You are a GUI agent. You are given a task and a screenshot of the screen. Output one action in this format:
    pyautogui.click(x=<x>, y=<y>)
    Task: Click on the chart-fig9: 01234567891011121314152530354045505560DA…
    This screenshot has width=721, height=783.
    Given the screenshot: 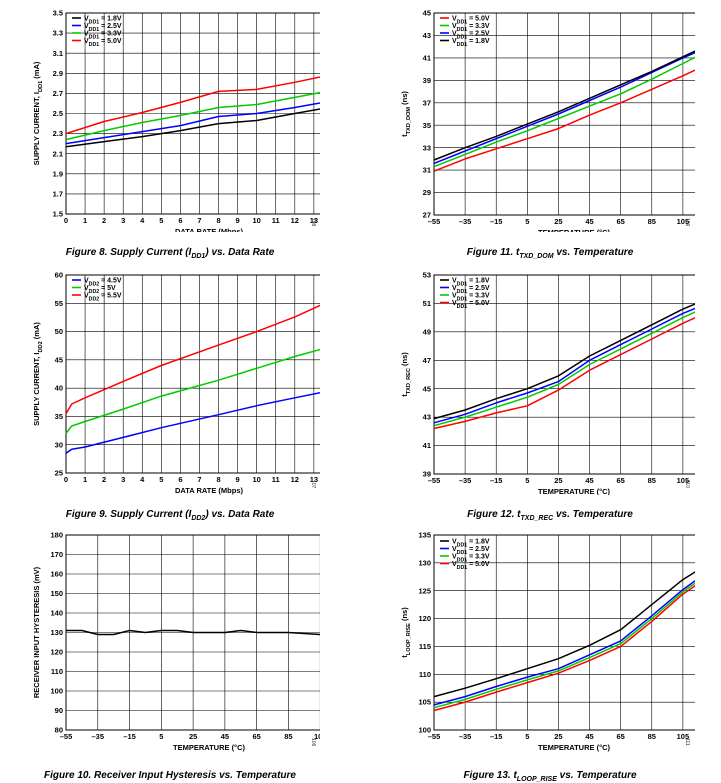 What is the action you would take?
    pyautogui.click(x=188, y=381)
    